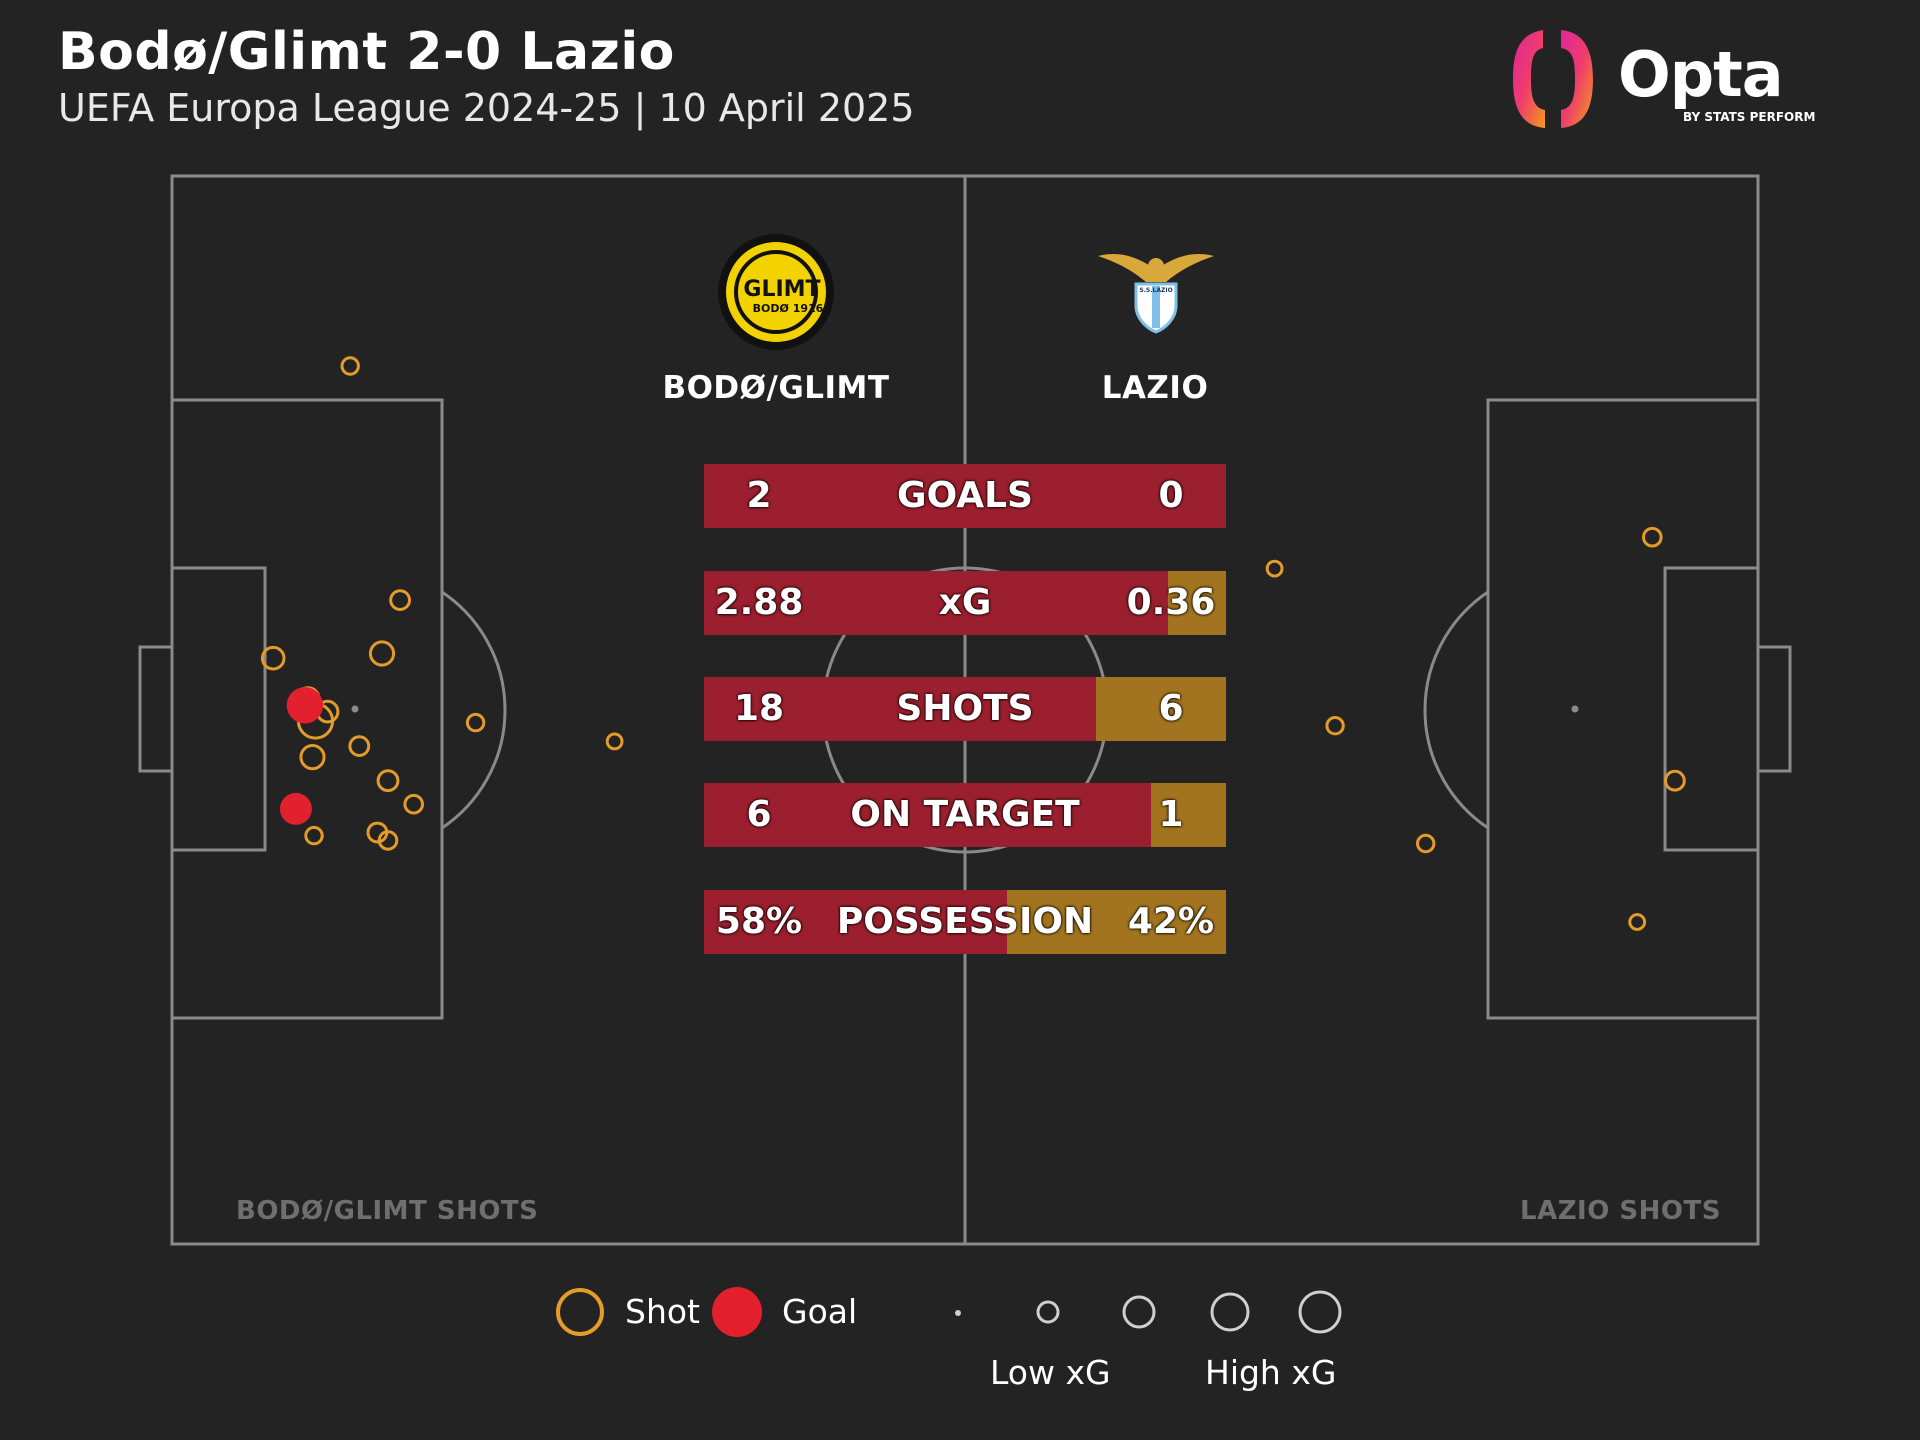 The width and height of the screenshot is (1920, 1440). Describe the element at coordinates (366, 52) in the screenshot. I see `page-title: Bodø/Glimt 2-0 Lazio` at that location.